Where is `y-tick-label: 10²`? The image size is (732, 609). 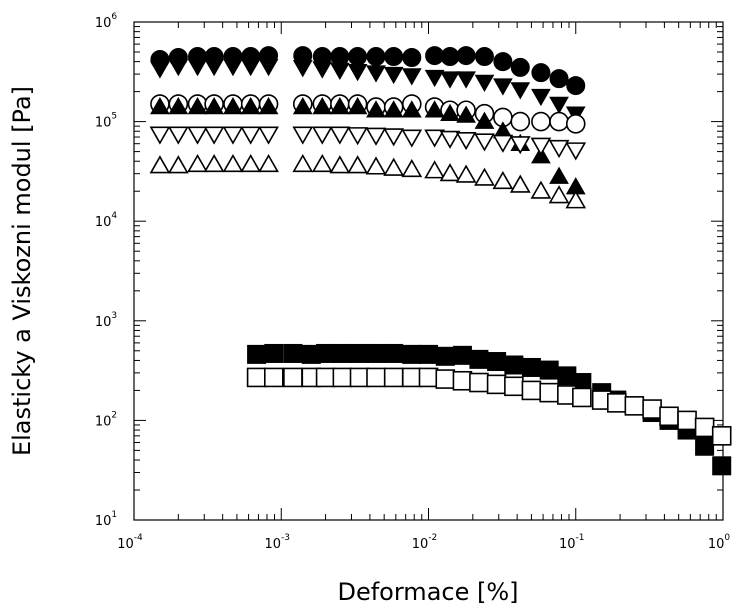 y-tick-label: 10² is located at coordinates (106, 419).